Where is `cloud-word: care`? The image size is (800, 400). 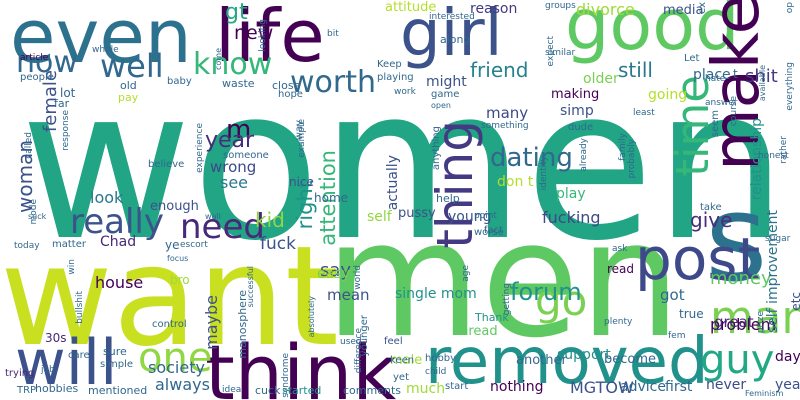 cloud-word: care is located at coordinates (79, 355).